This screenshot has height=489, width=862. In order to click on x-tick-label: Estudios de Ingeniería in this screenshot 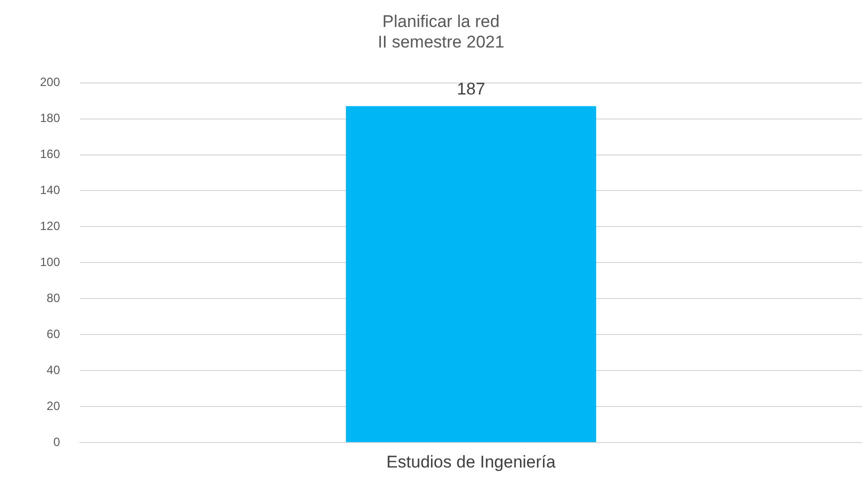, I will do `click(471, 462)`.